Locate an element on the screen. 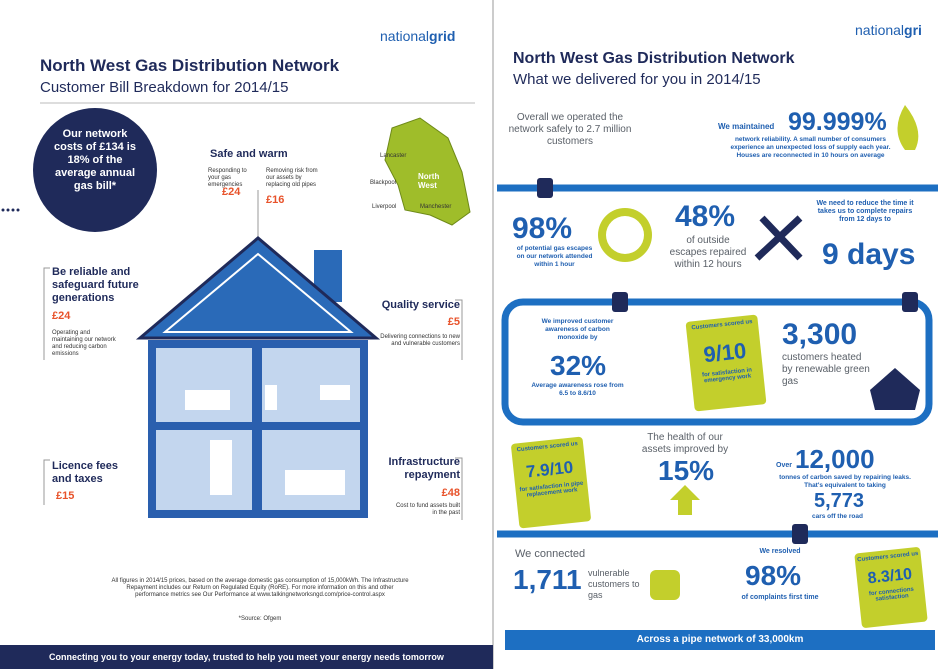  amount: £5 is located at coordinates (453, 322).